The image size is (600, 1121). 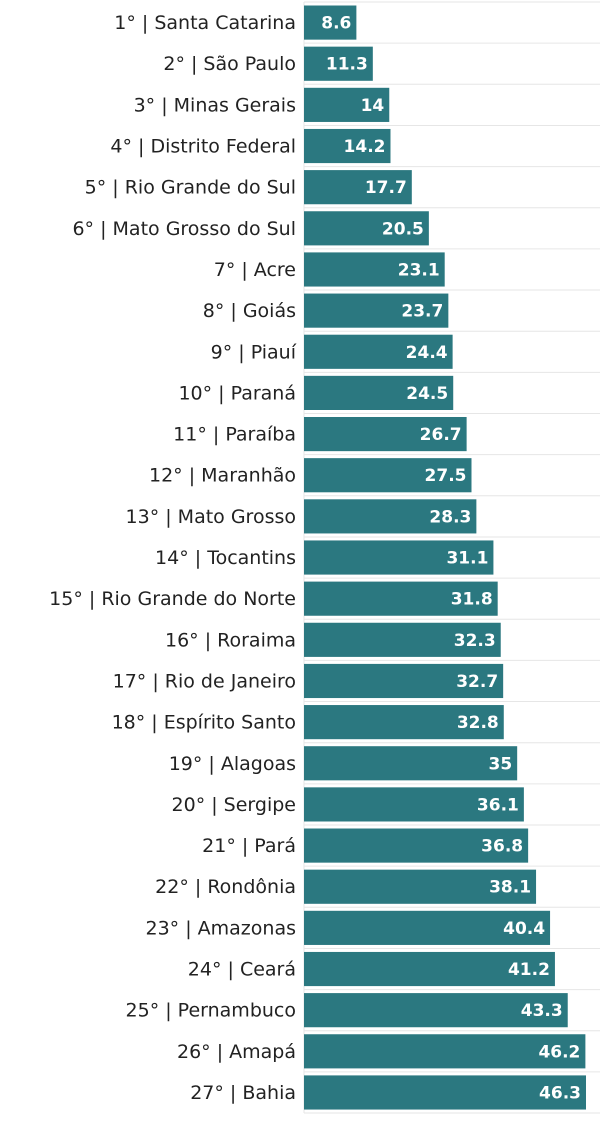 I want to click on value-label: 24.5, so click(x=427, y=394).